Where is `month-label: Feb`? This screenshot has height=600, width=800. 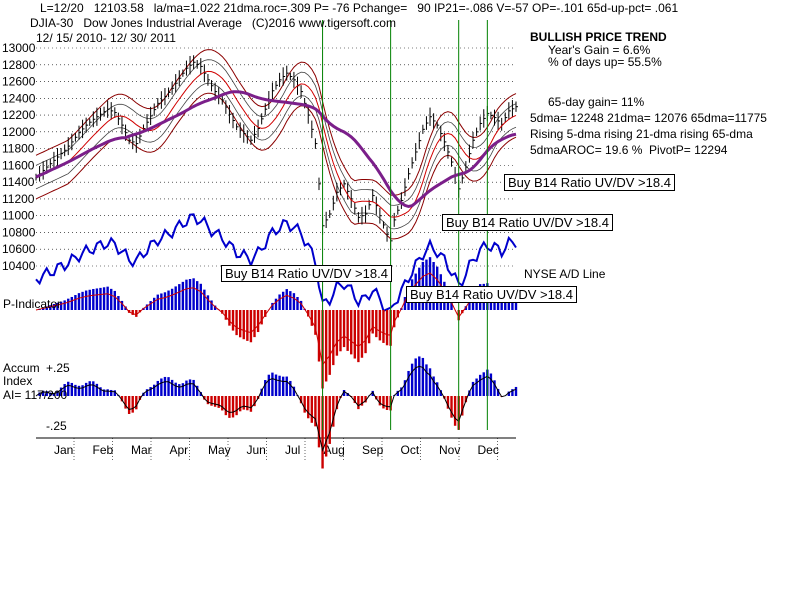
month-label: Feb is located at coordinates (103, 450).